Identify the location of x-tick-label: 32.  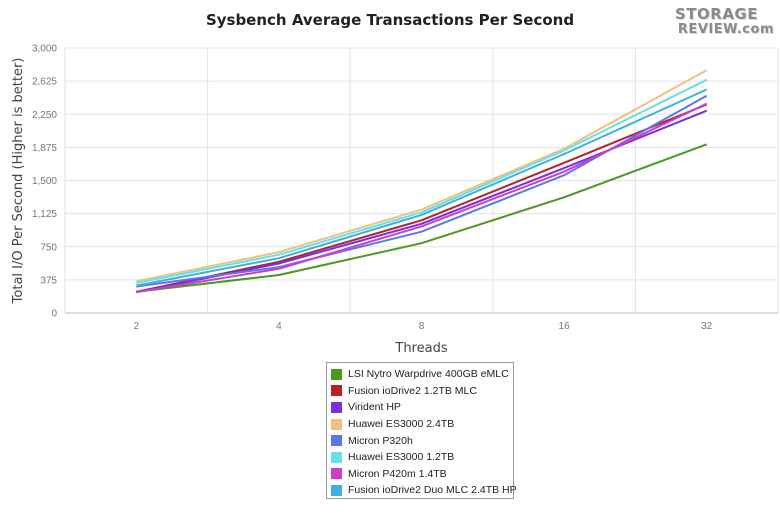
(707, 326).